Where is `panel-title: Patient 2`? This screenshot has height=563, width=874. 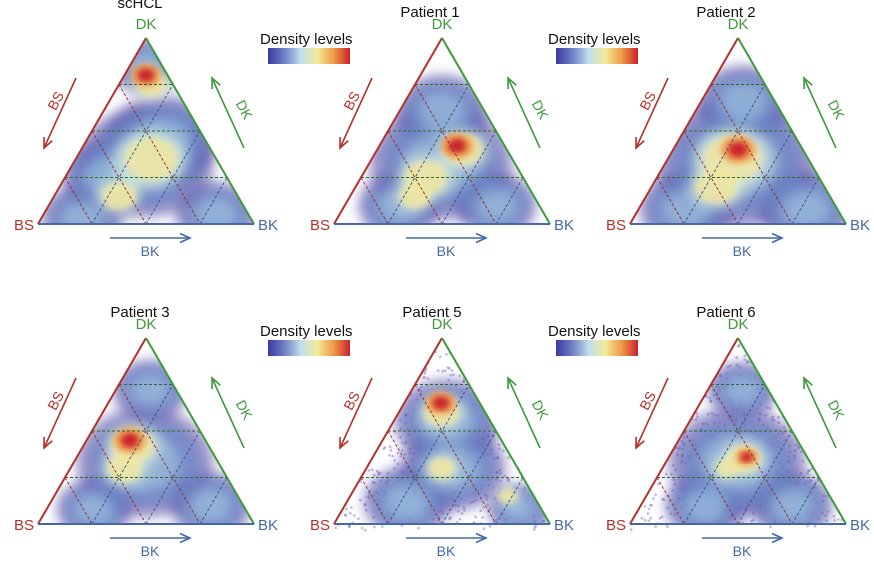 panel-title: Patient 2 is located at coordinates (725, 12).